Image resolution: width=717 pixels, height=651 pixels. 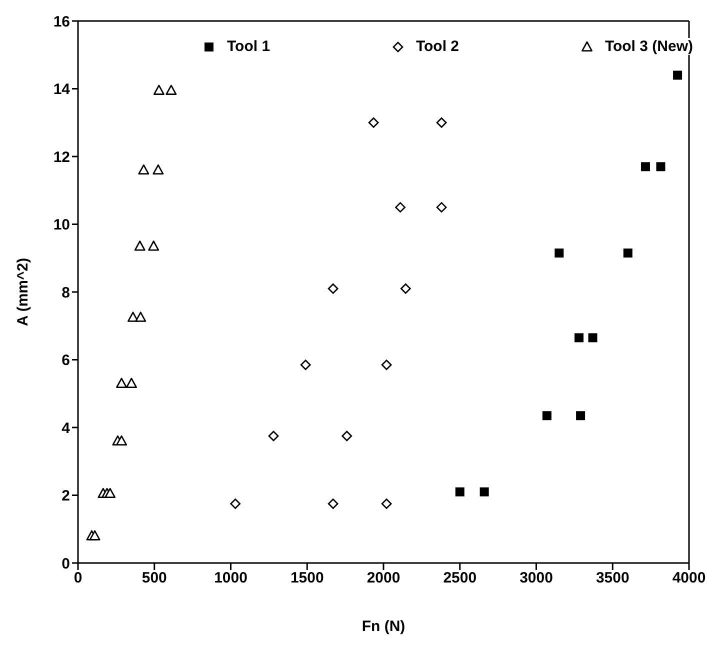 What do you see at coordinates (154, 578) in the screenshot?
I see `x-tick-label: 500` at bounding box center [154, 578].